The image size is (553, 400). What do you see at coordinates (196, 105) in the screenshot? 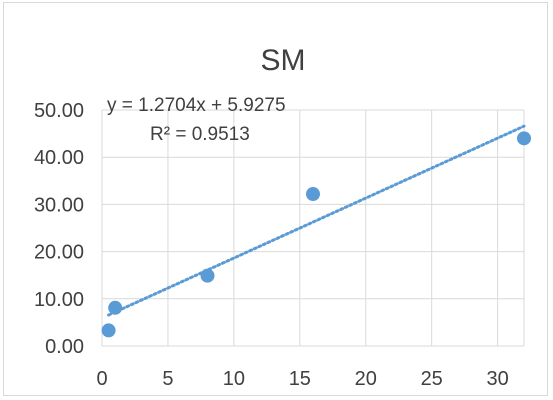
I see `trendline-equation: y = 1.2704x + 5.9275` at bounding box center [196, 105].